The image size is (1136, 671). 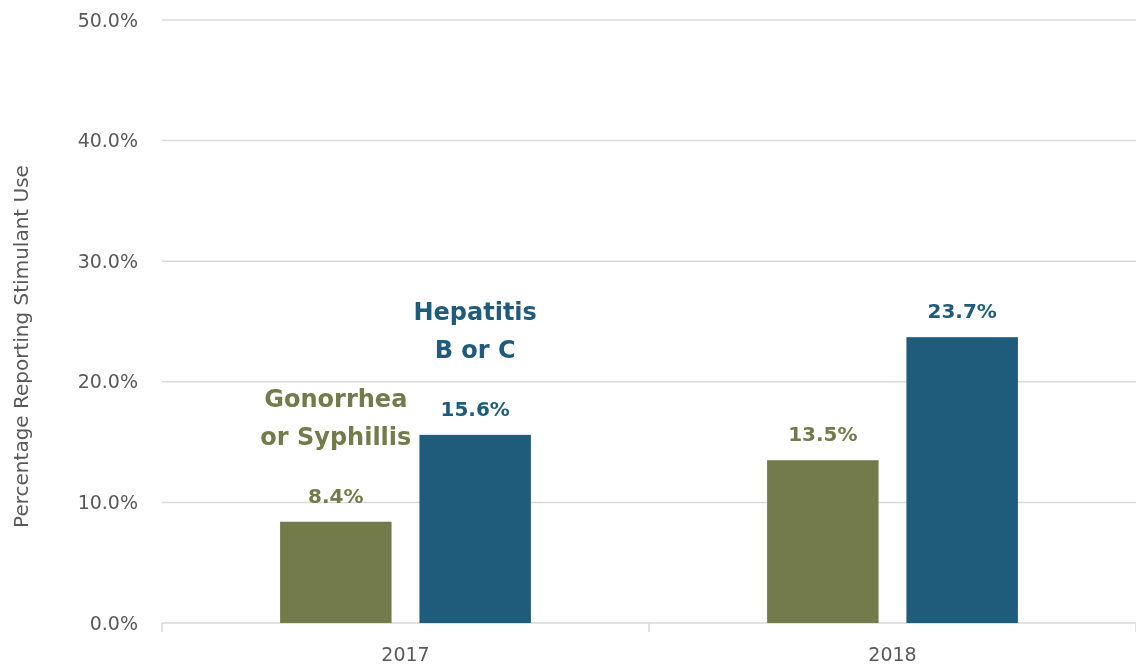 What do you see at coordinates (107, 502) in the screenshot?
I see `y-tick-label: 10.0%` at bounding box center [107, 502].